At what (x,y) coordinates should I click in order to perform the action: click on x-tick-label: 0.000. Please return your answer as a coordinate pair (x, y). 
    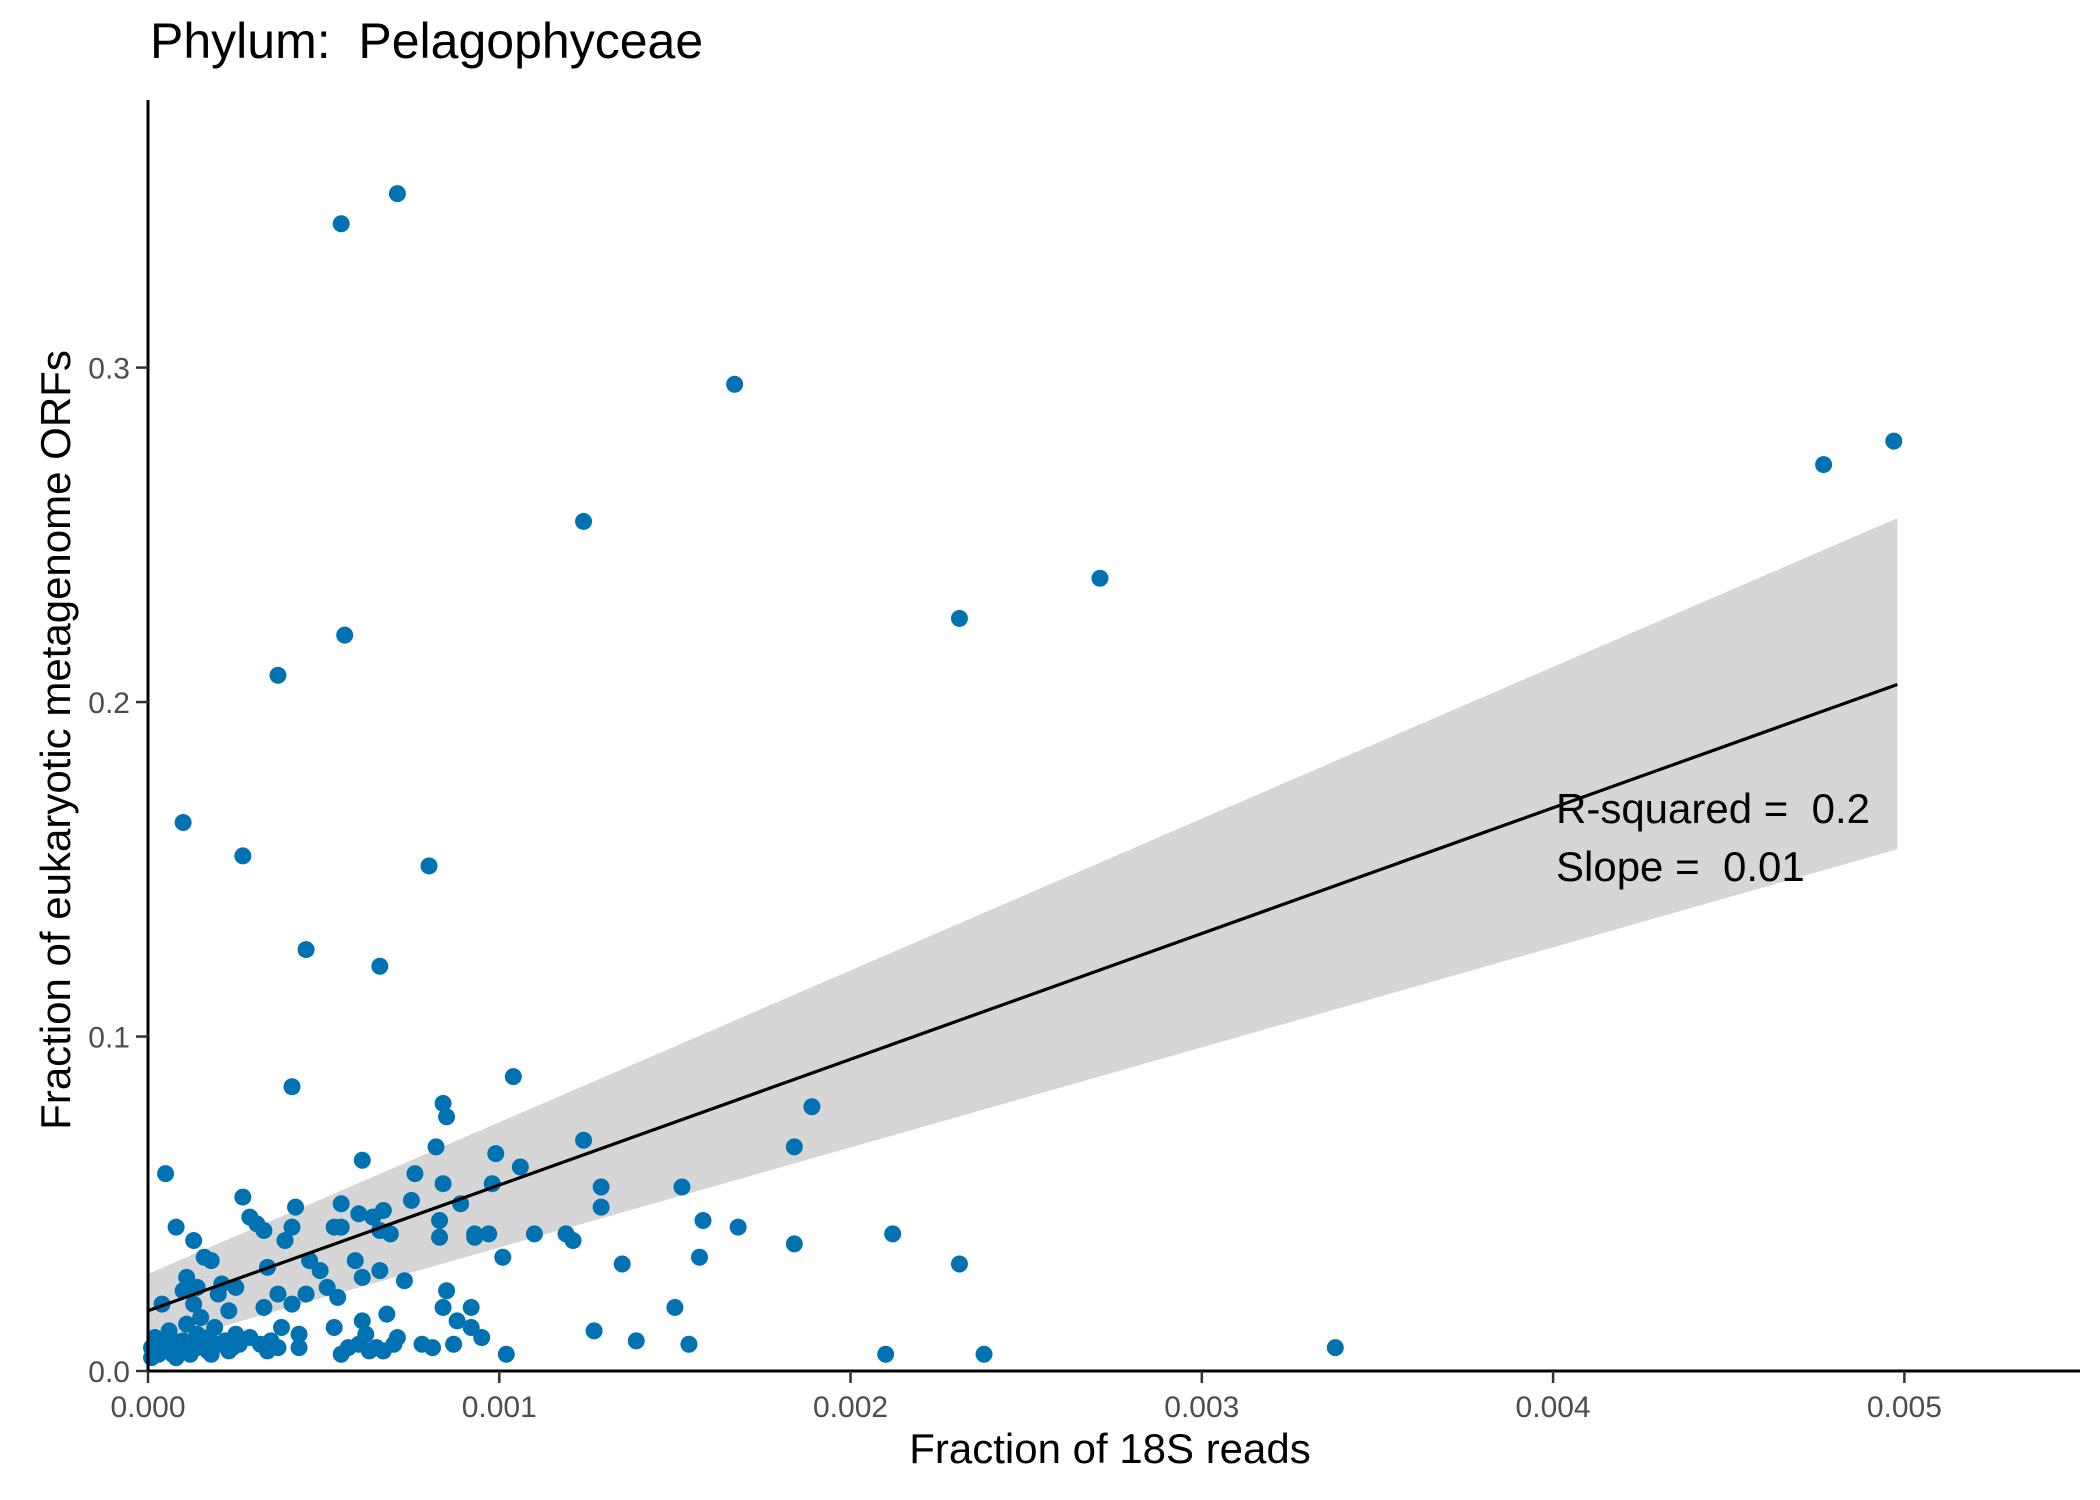
    Looking at the image, I should click on (147, 1407).